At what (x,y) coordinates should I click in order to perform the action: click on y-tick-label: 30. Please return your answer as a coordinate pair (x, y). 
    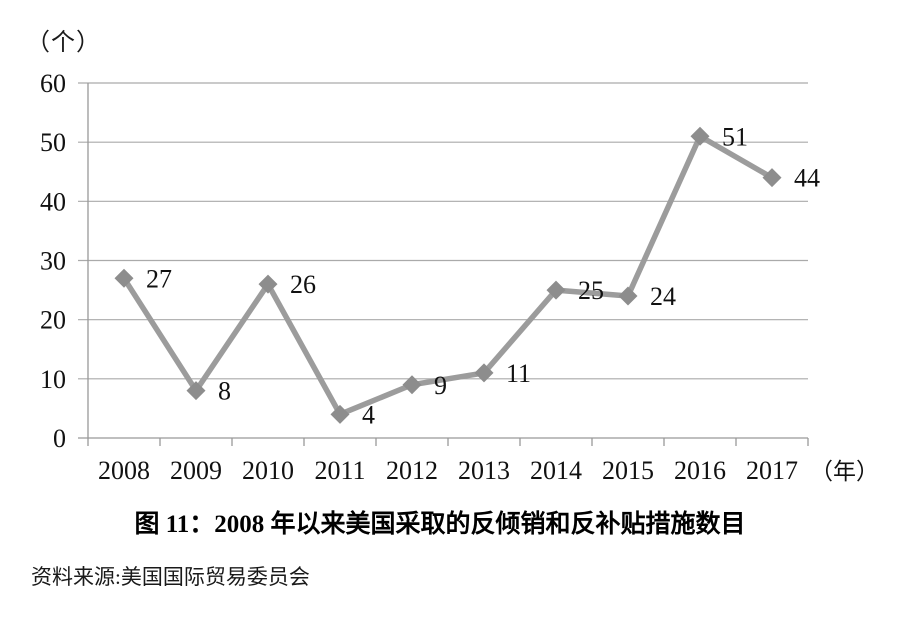
    Looking at the image, I should click on (53, 261).